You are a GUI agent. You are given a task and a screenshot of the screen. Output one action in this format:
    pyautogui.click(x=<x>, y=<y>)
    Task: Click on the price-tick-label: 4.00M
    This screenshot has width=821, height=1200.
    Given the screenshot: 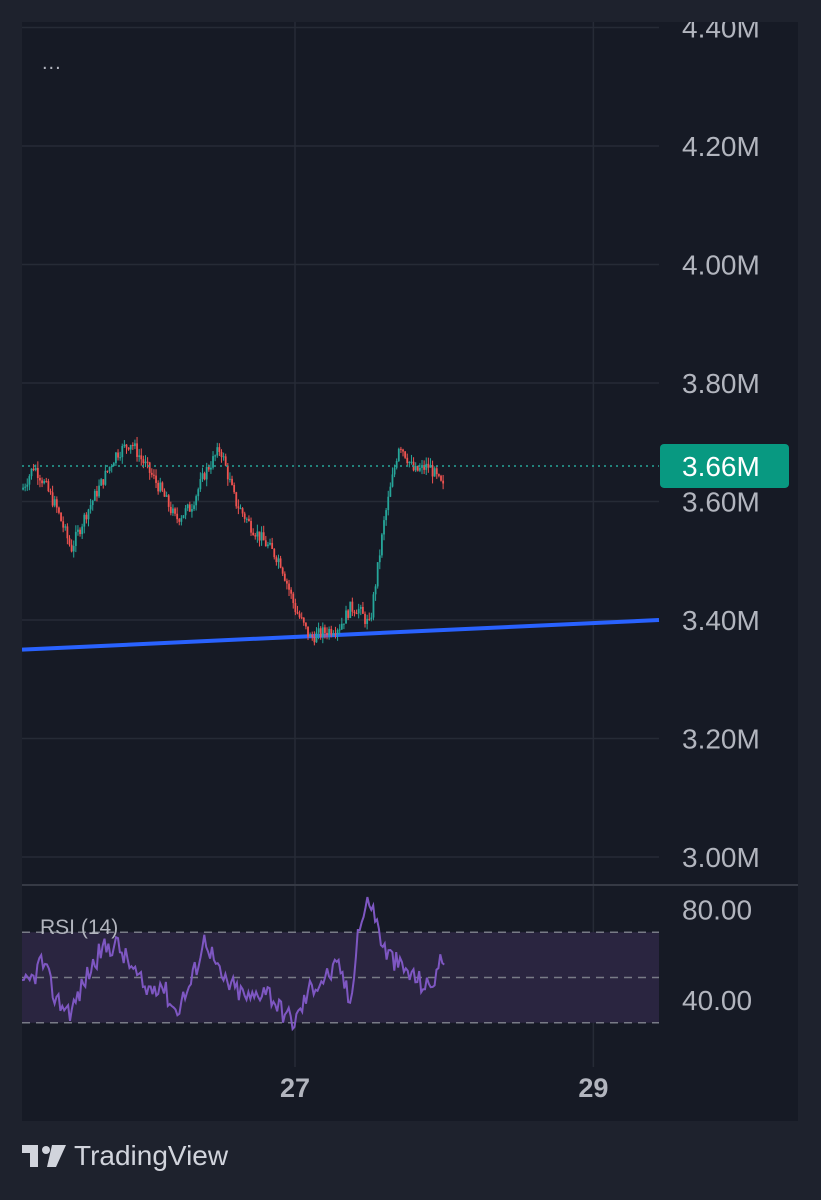 What is the action you would take?
    pyautogui.click(x=721, y=265)
    